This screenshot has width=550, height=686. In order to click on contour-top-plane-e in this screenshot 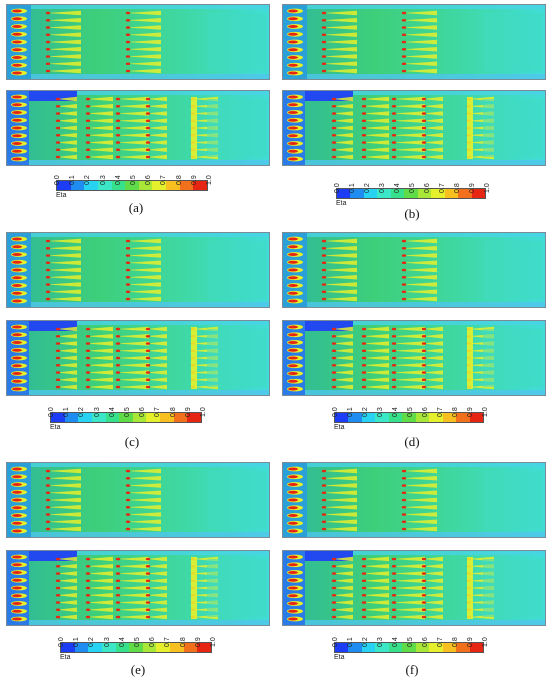, I will do `click(138, 500)`.